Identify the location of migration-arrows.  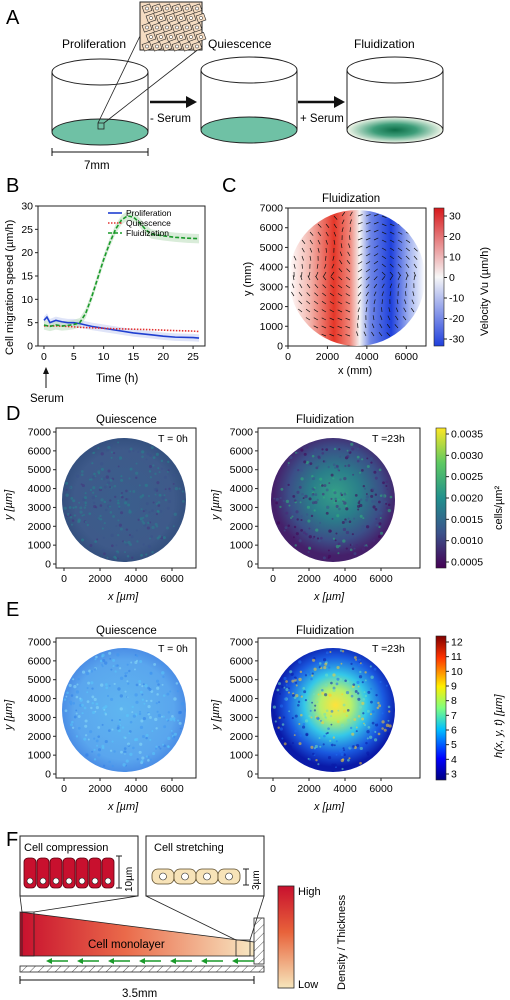
(150, 961).